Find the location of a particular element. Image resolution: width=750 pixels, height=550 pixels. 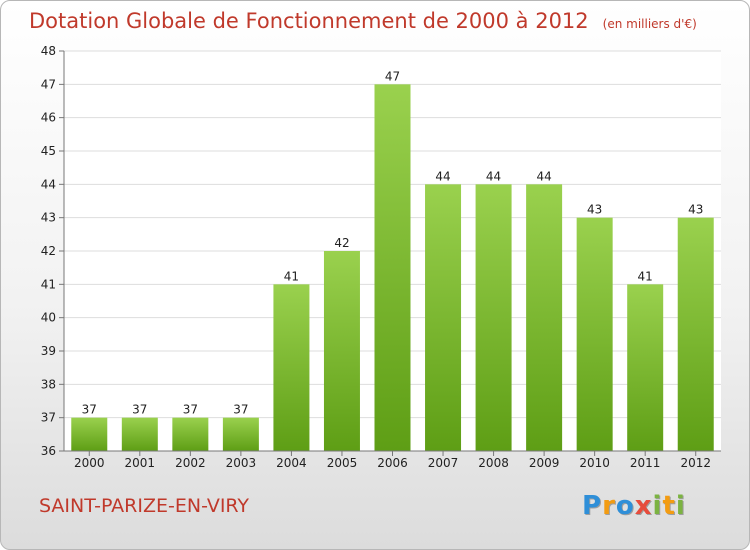

y-tick-label: 46 is located at coordinates (48, 118).